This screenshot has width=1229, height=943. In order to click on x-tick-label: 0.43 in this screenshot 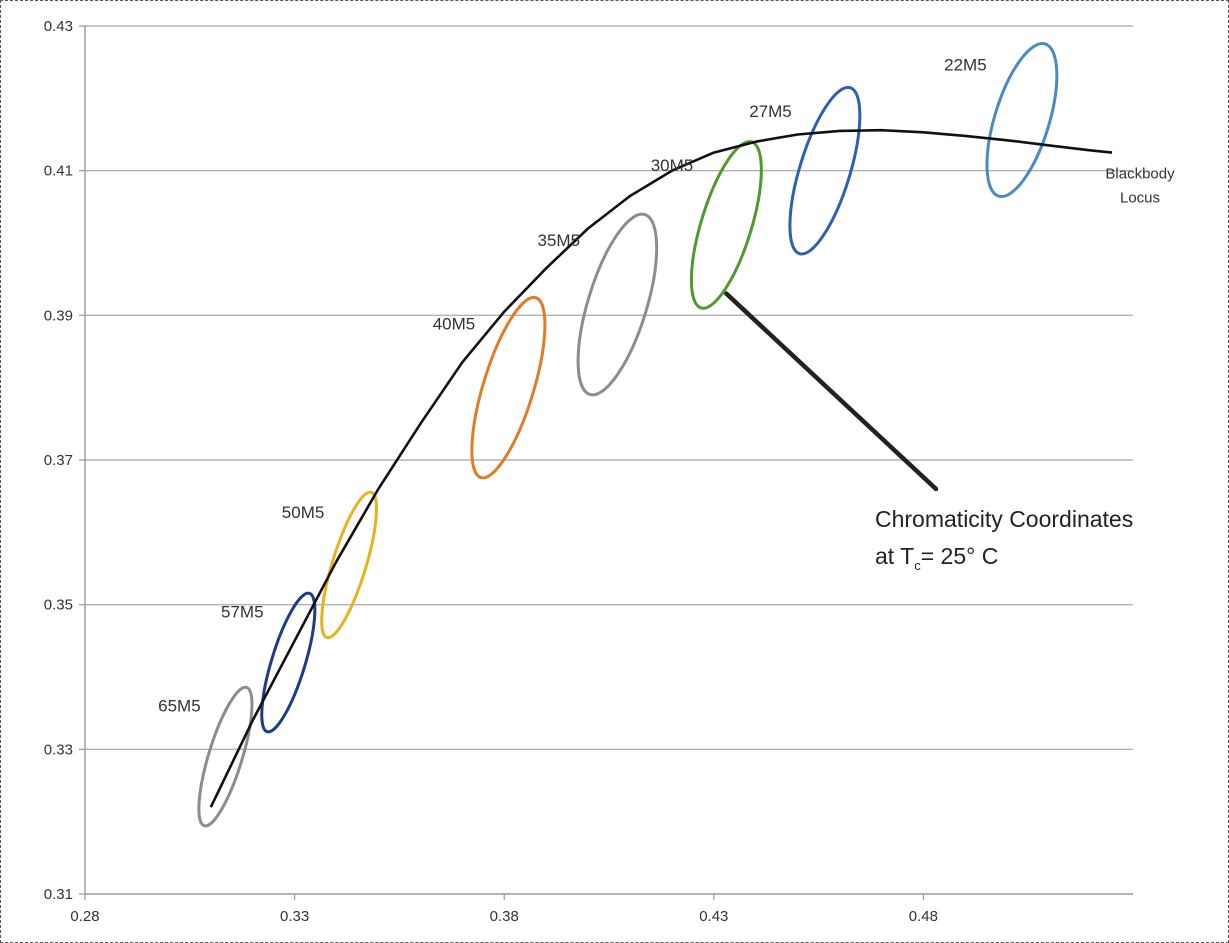, I will do `click(713, 916)`.